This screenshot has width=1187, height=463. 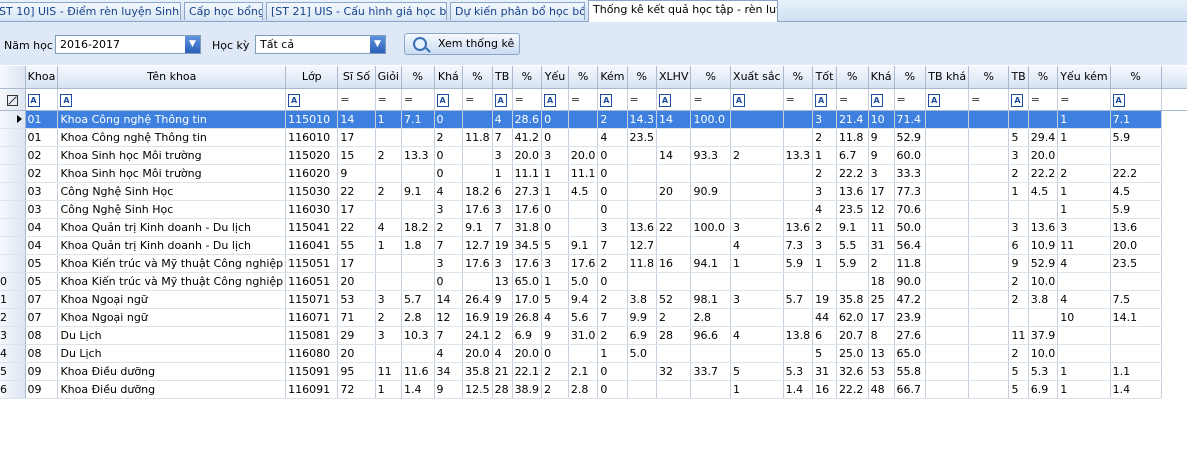 What do you see at coordinates (910, 263) in the screenshot?
I see `table-cell: 11.8` at bounding box center [910, 263].